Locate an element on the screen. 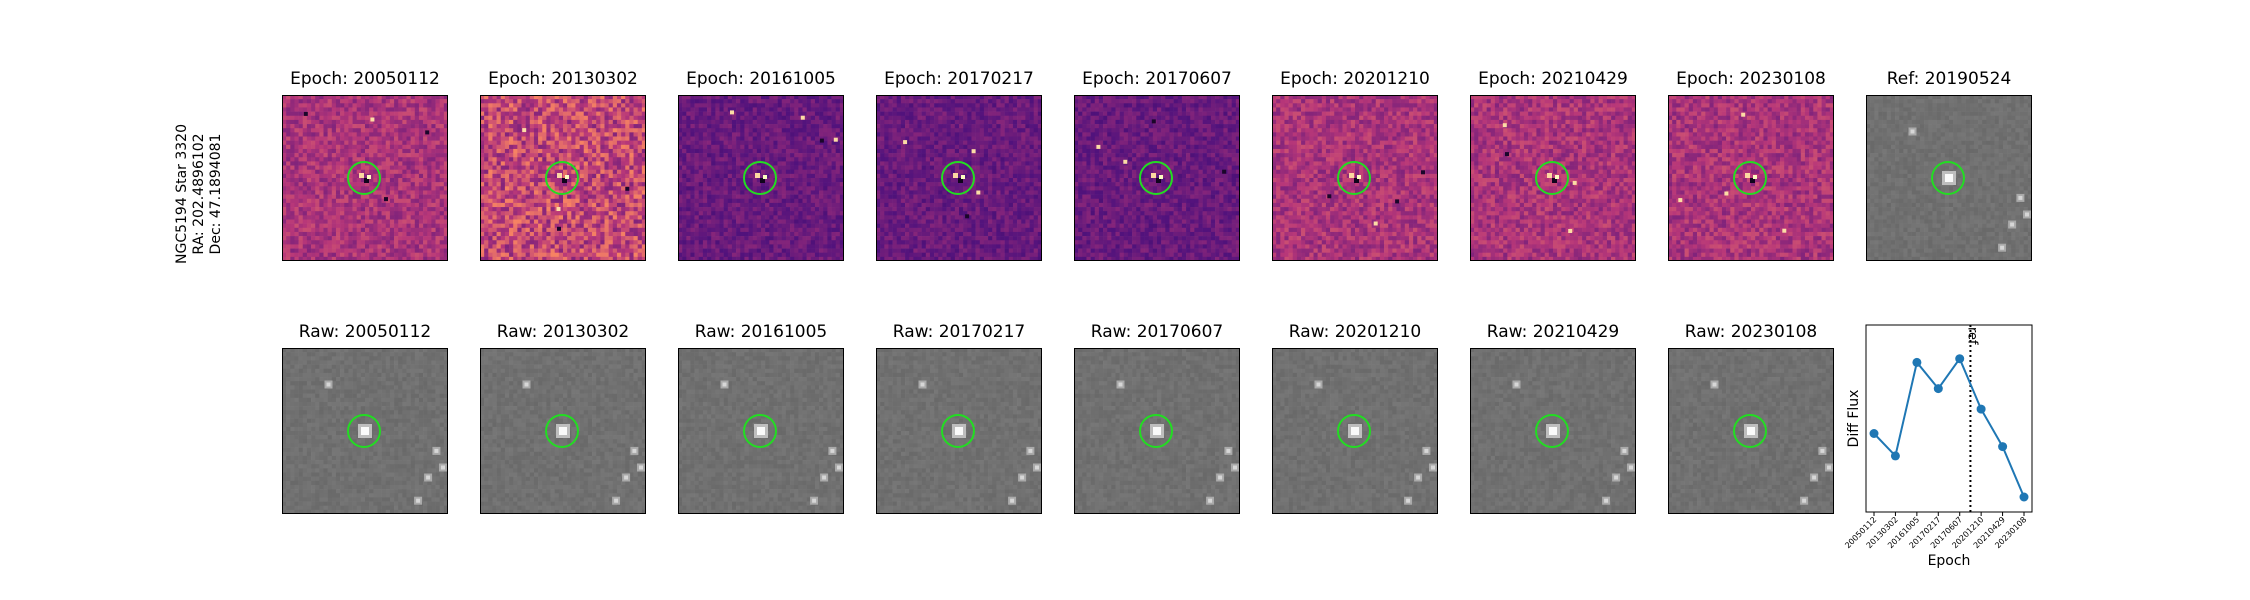  diff-panel-title: Epoch: 20201210 is located at coordinates (1355, 79).